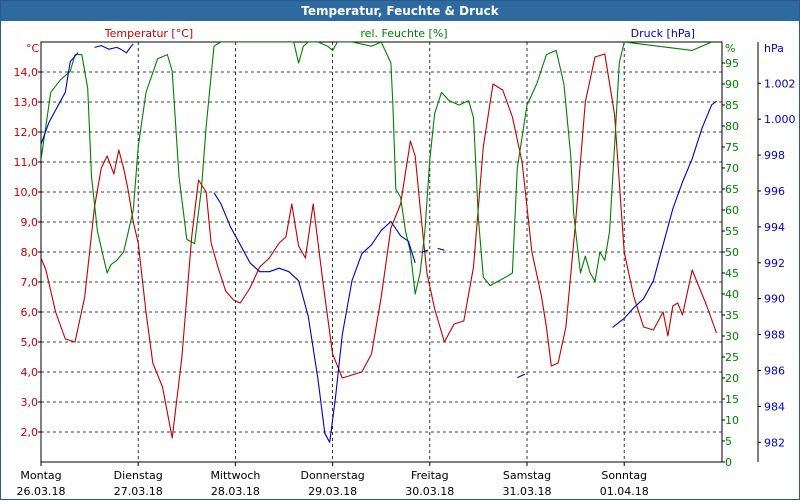 The height and width of the screenshot is (501, 800). Describe the element at coordinates (732, 315) in the screenshot. I see `humidity-tick-label: 35` at that location.